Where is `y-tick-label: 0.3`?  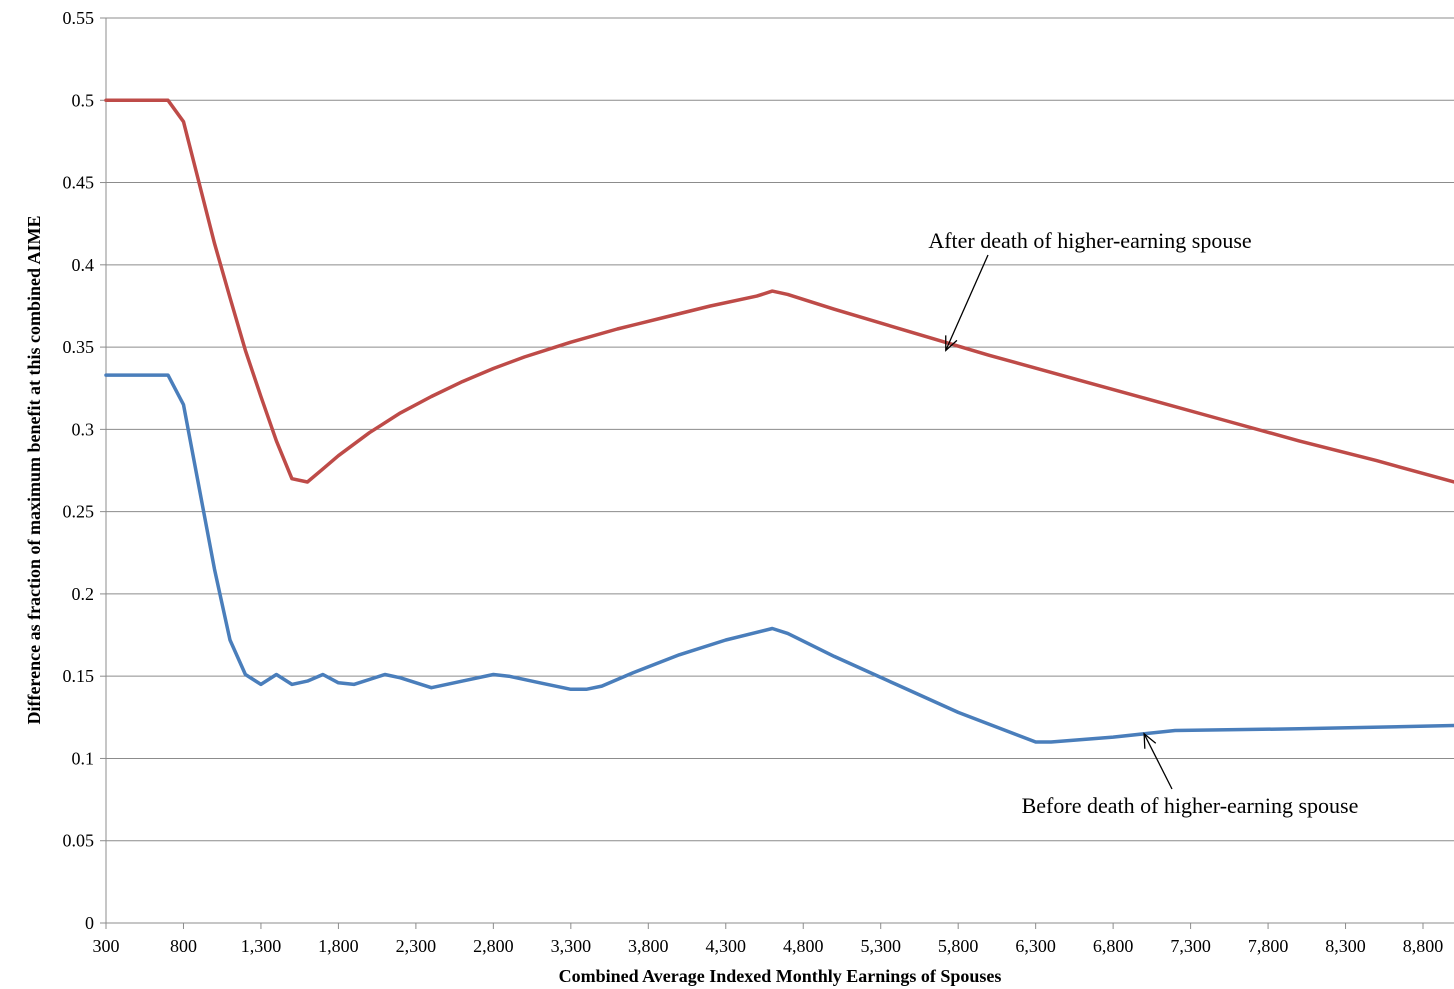 y-tick-label: 0.3 is located at coordinates (83, 429).